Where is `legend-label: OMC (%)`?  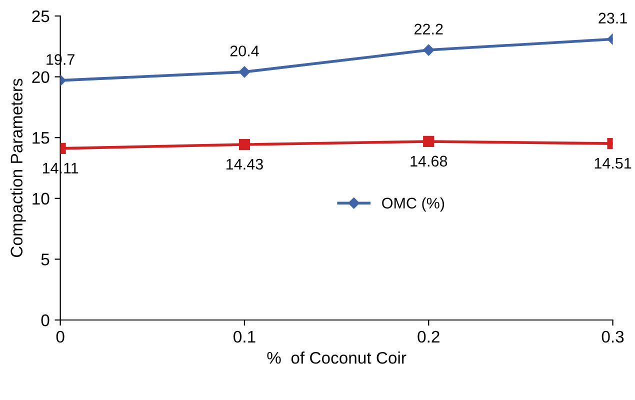 legend-label: OMC (%) is located at coordinates (413, 204).